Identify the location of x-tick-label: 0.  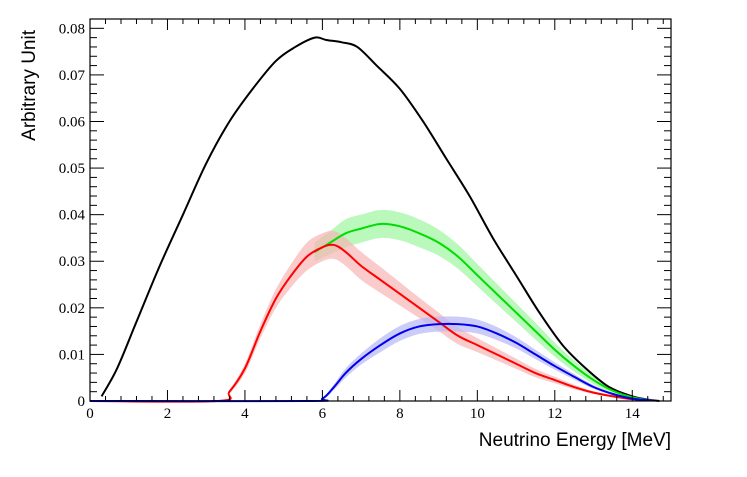
(90, 414).